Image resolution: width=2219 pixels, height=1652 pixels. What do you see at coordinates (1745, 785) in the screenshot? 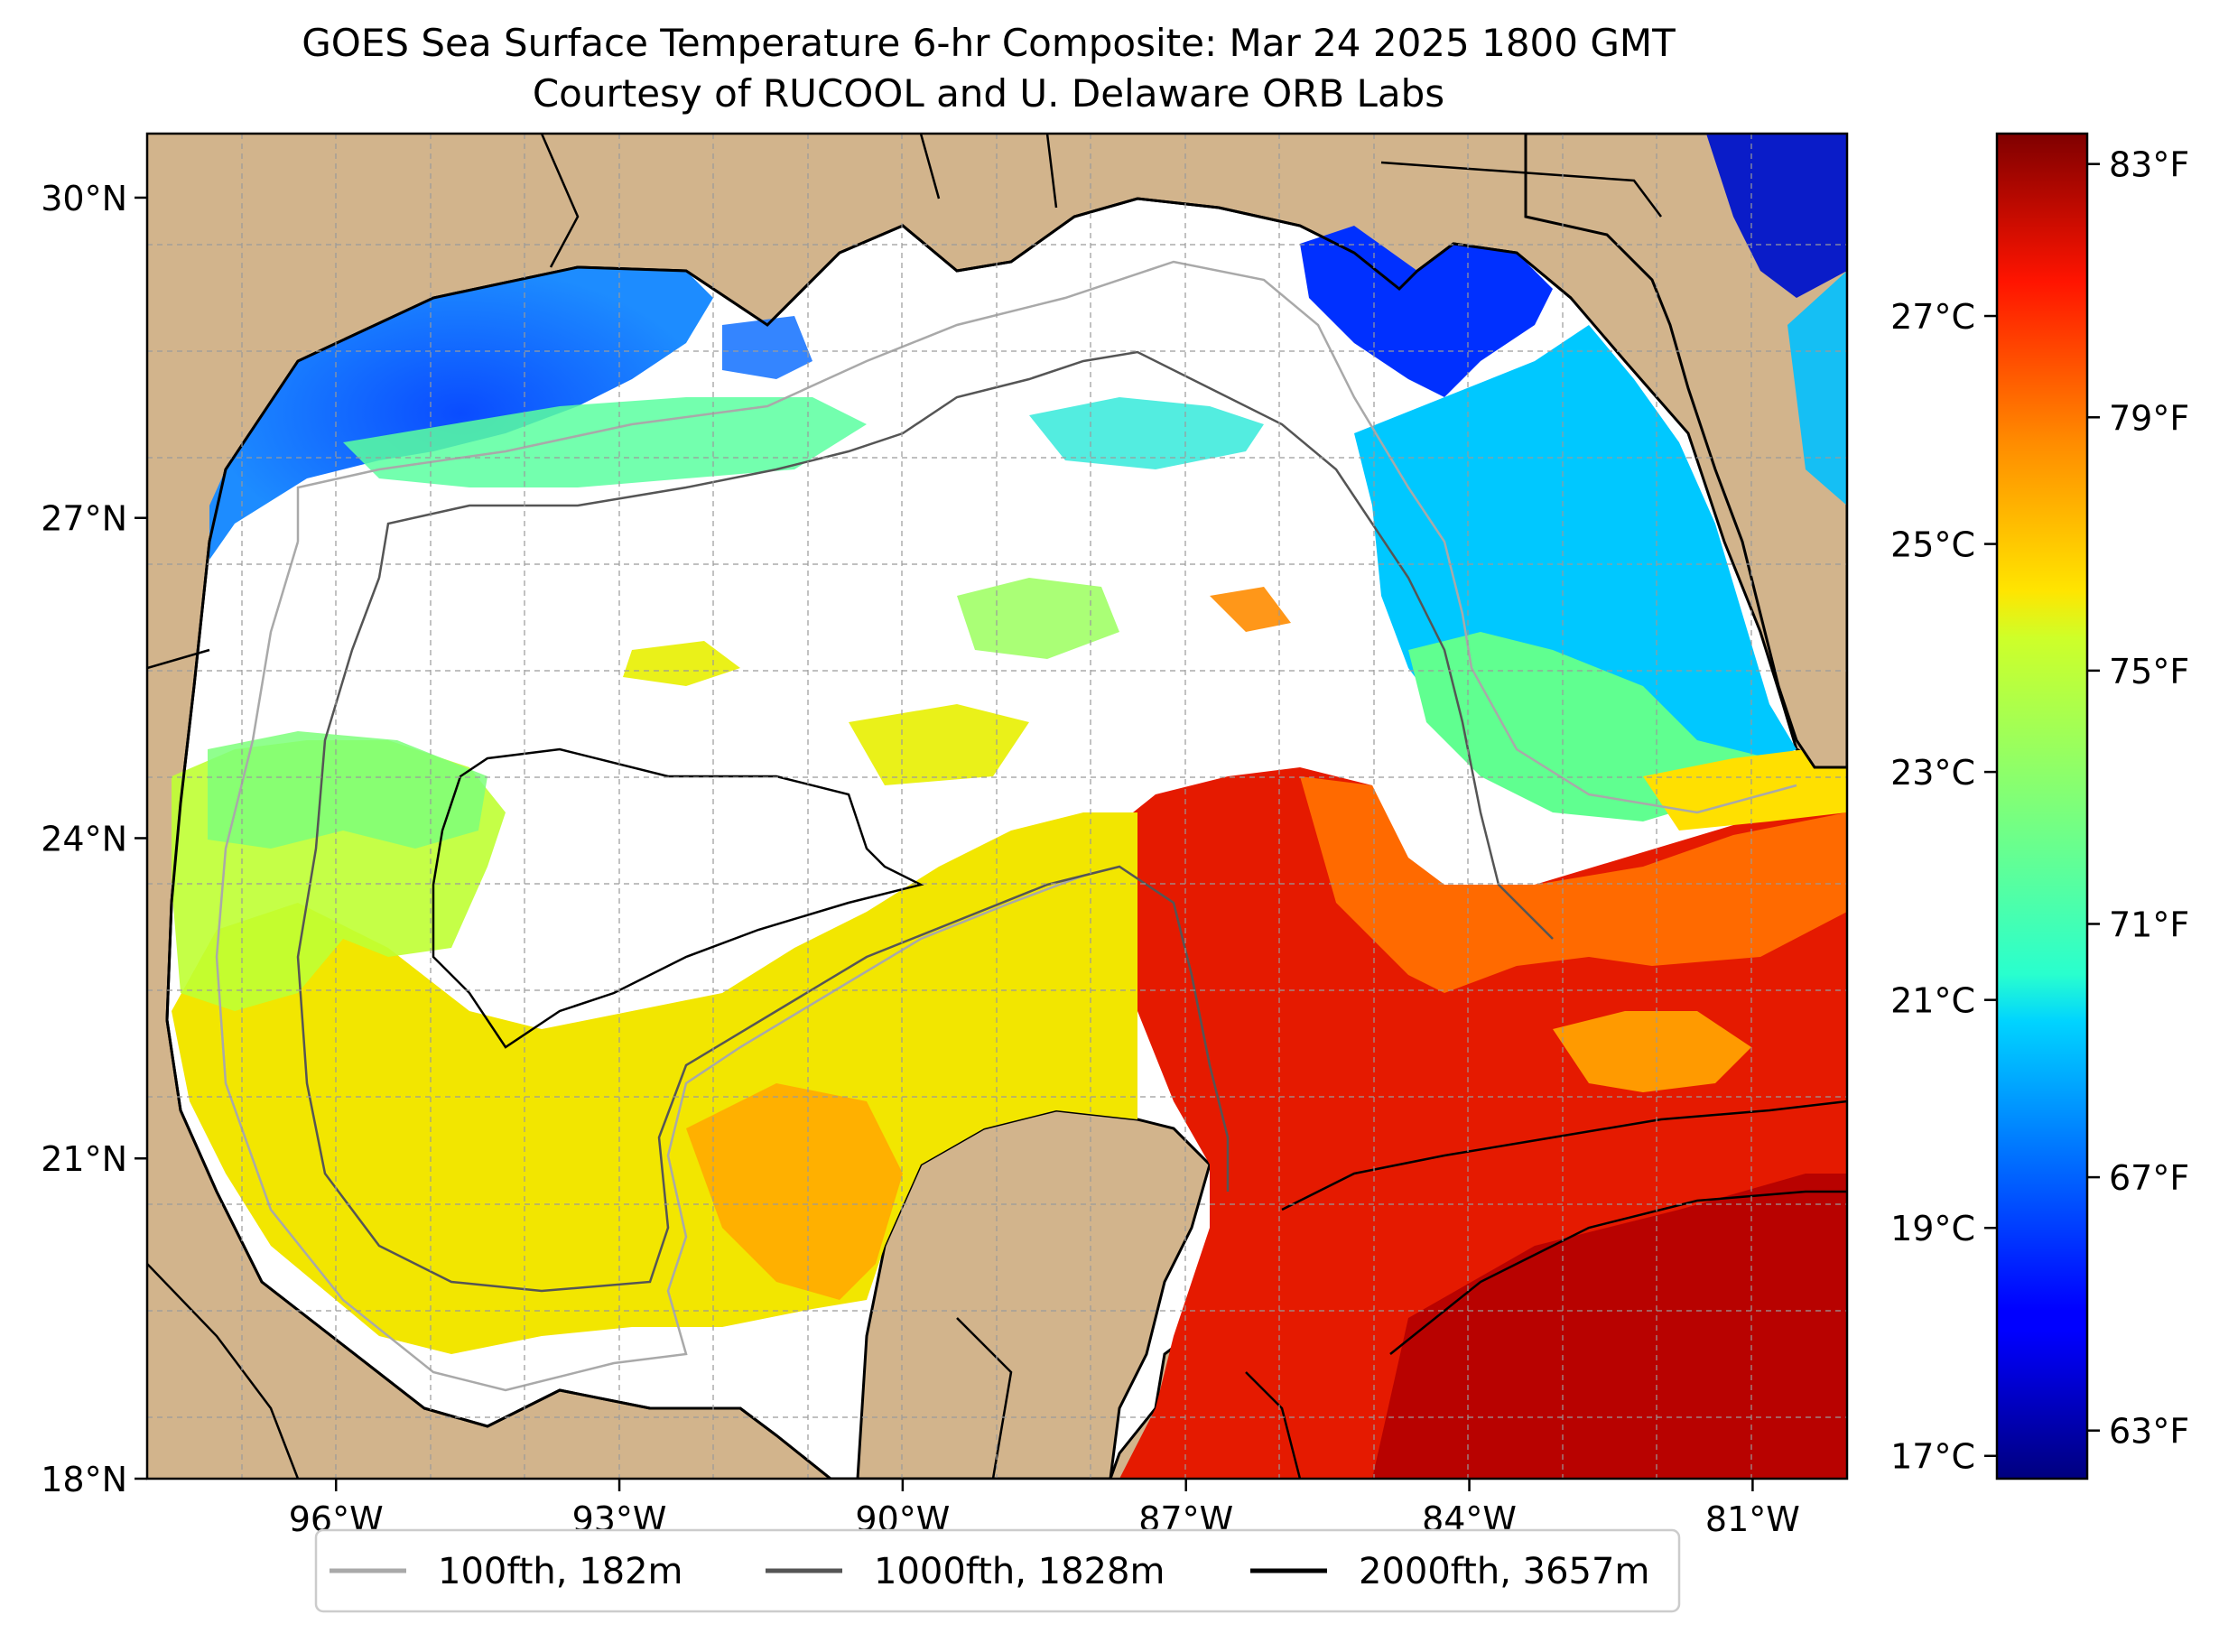
I see `sst-yellow-fl-keys` at bounding box center [1745, 785].